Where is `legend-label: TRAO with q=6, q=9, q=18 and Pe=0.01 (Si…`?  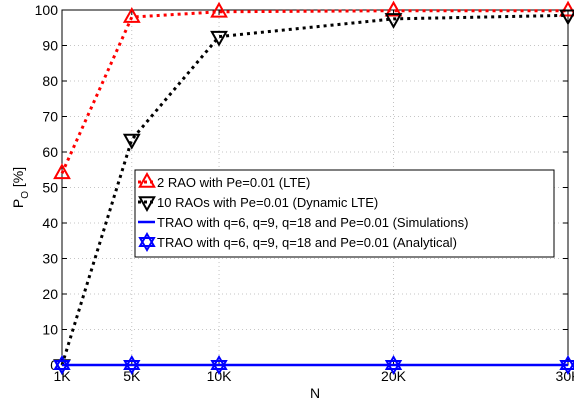
legend-label: TRAO with q=6, q=9, q=18 and Pe=0.01 (Si… is located at coordinates (312, 222).